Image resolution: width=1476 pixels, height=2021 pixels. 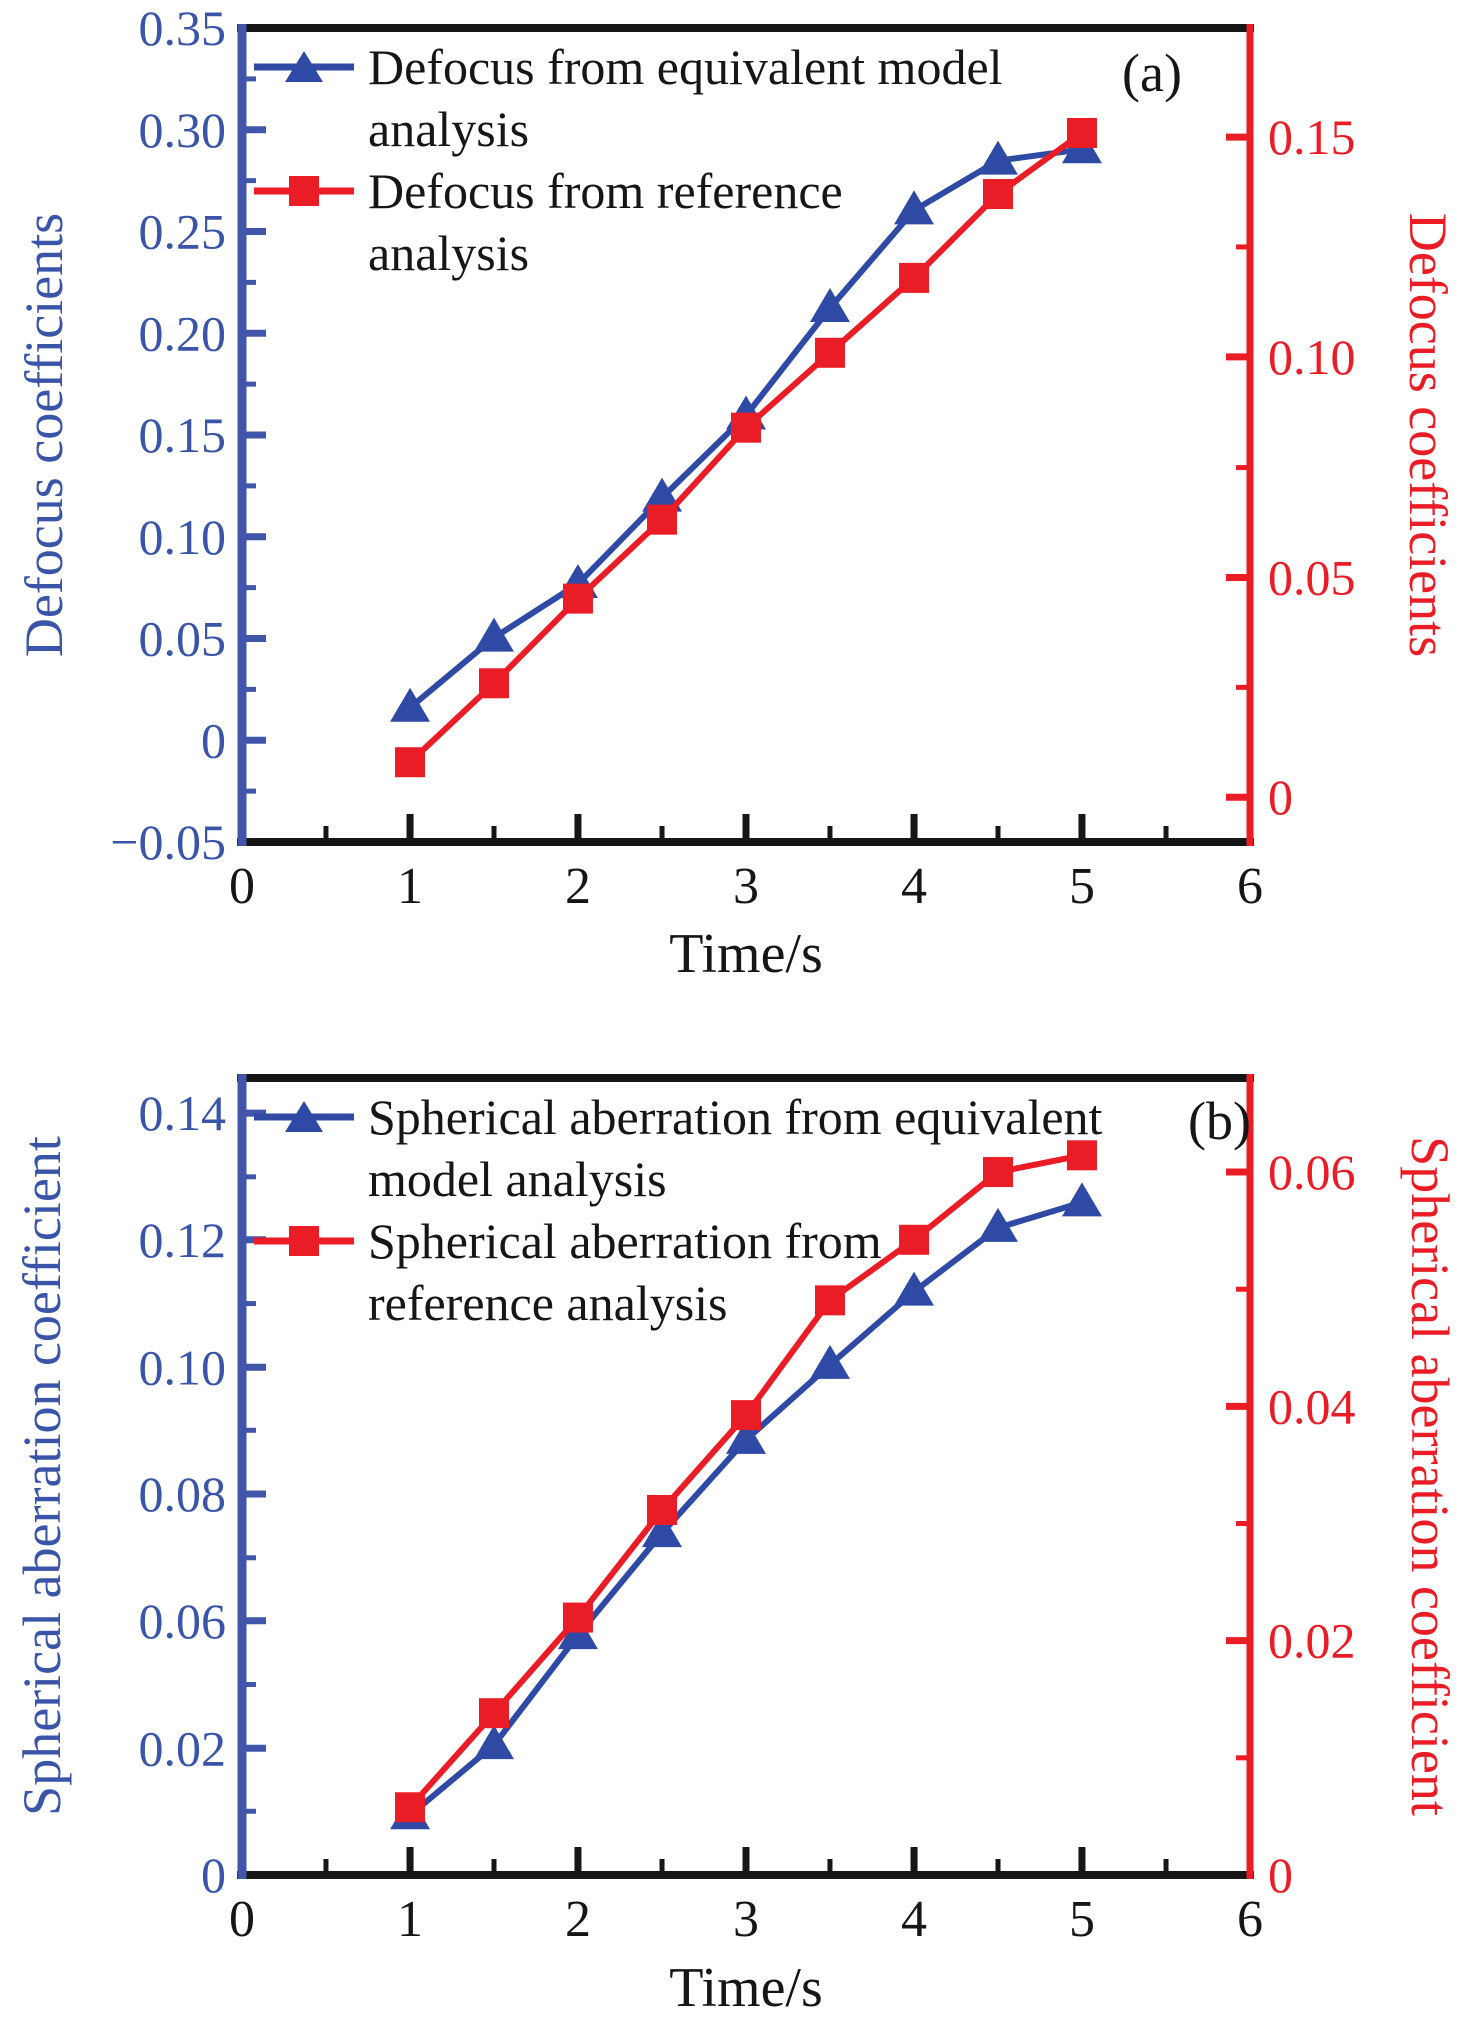 I want to click on legend-label-line: model analysis, so click(x=517, y=1179).